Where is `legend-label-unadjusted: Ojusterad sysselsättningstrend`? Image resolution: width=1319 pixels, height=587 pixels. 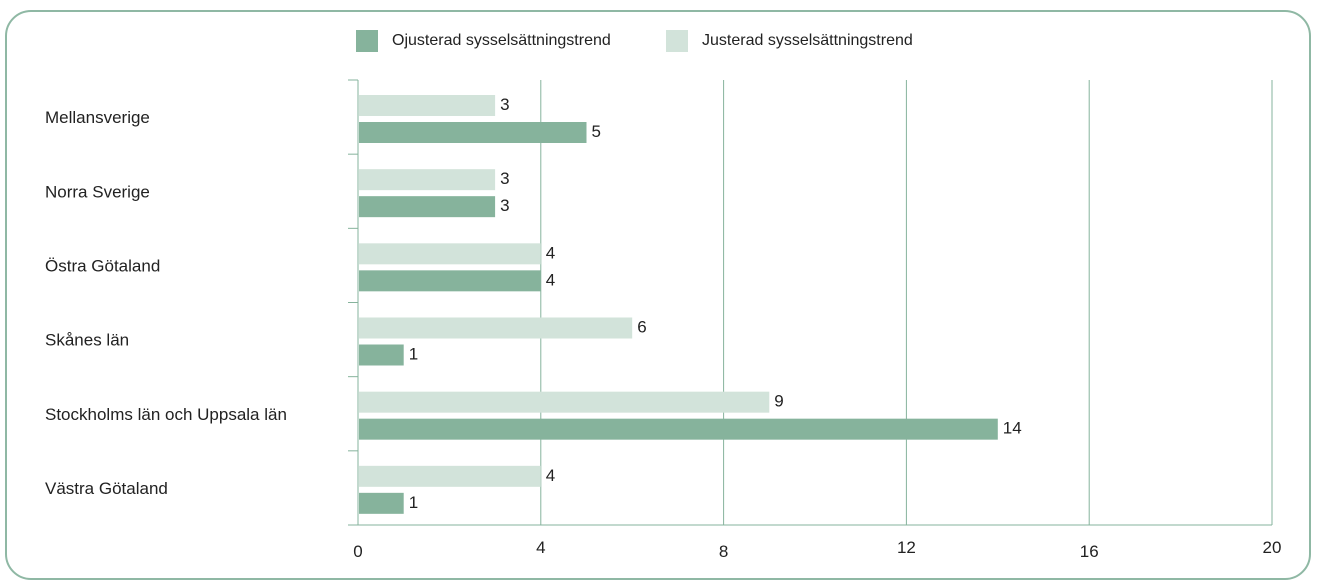
legend-label-unadjusted: Ojusterad sysselsättningstrend is located at coordinates (501, 40).